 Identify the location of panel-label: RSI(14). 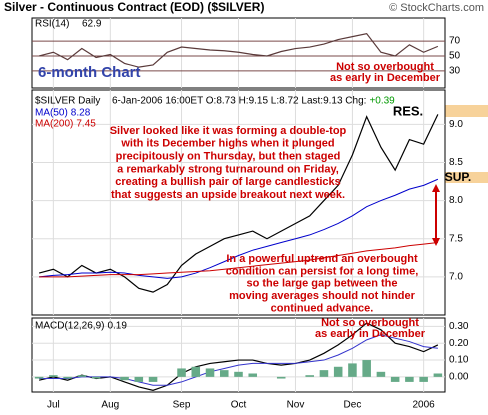
(52, 24).